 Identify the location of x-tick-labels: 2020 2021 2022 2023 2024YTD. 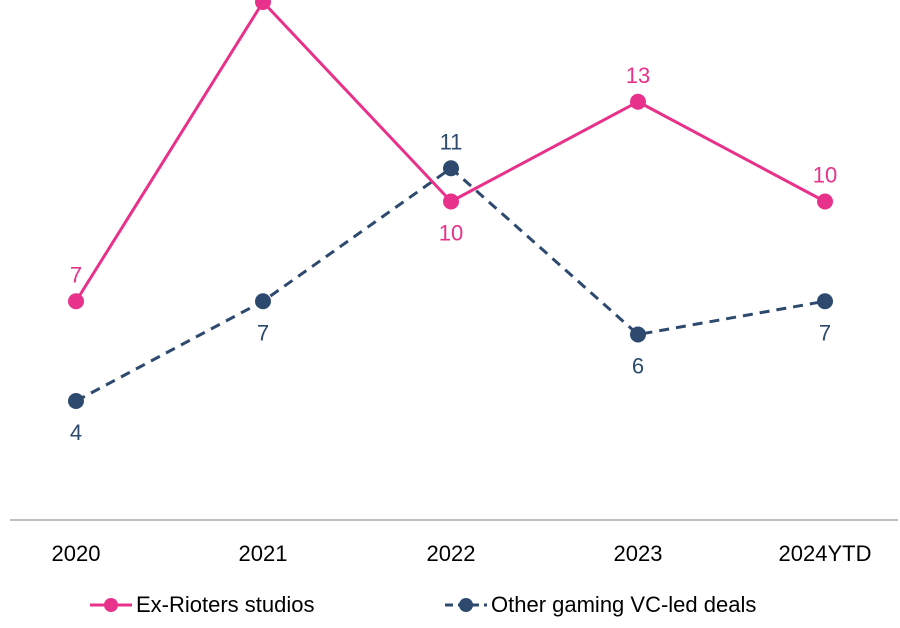
(462, 553).